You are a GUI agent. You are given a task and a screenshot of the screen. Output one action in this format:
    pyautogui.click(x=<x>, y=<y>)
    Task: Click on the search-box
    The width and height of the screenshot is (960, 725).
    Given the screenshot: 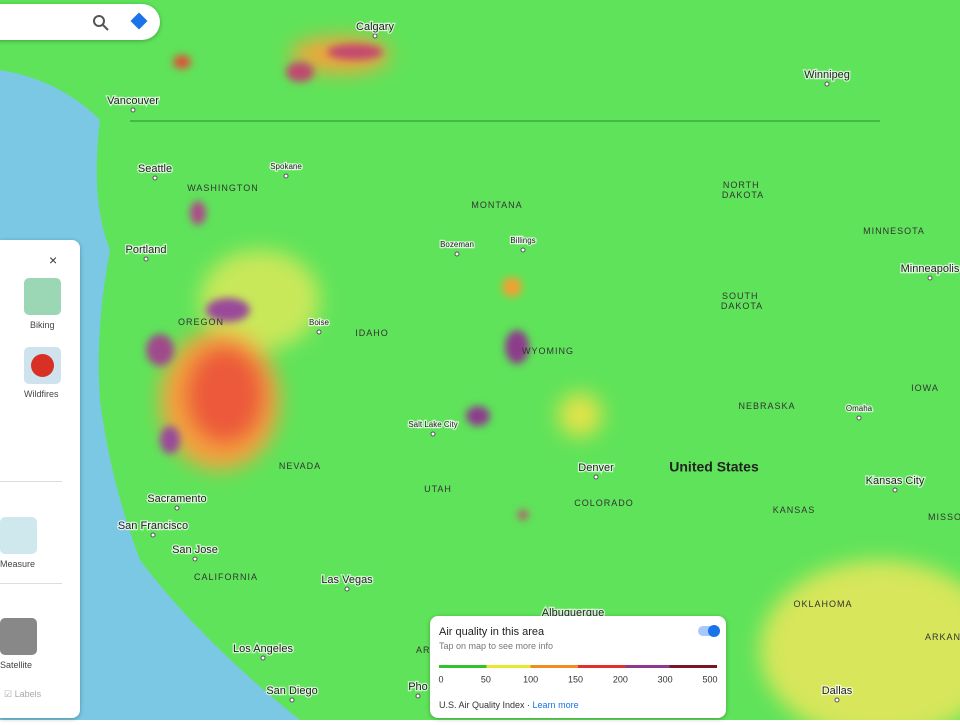 What is the action you would take?
    pyautogui.click(x=80, y=22)
    